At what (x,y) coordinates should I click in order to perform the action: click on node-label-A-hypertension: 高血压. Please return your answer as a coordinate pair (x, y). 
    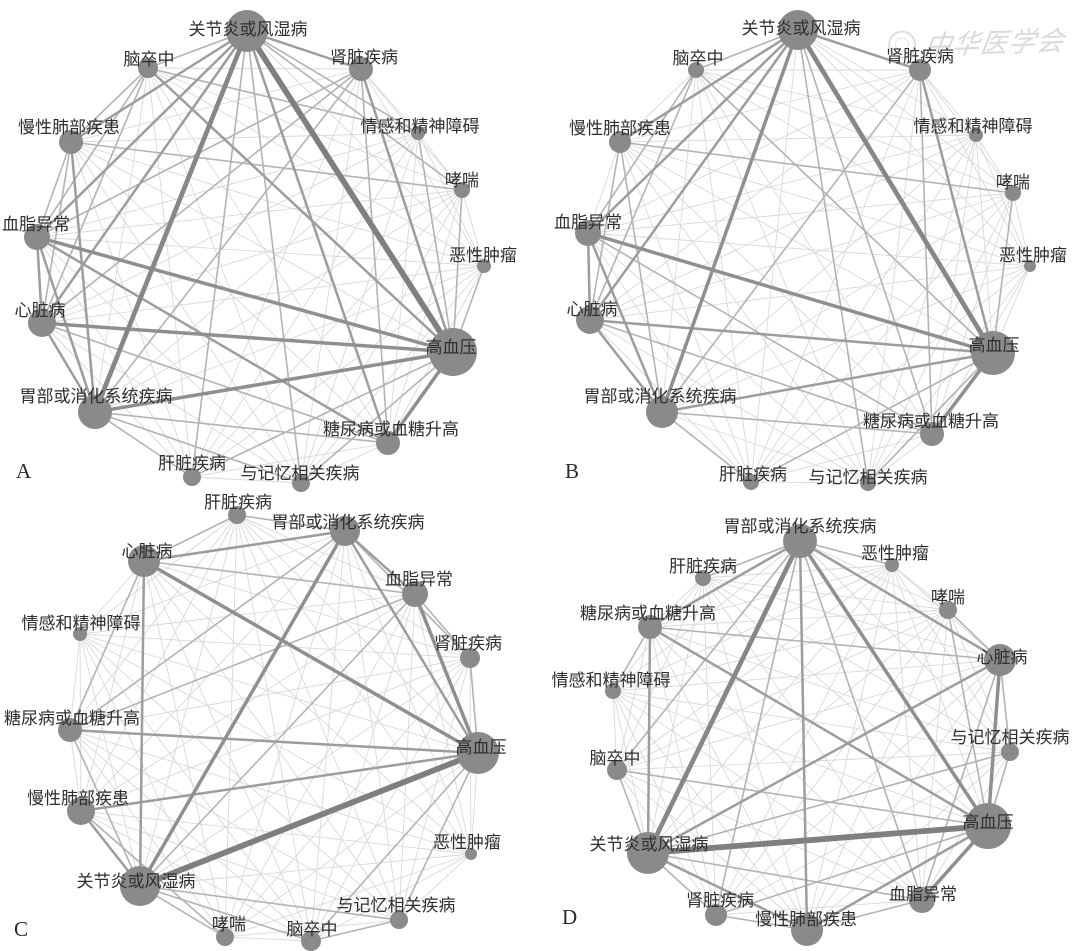
    Looking at the image, I should click on (451, 347).